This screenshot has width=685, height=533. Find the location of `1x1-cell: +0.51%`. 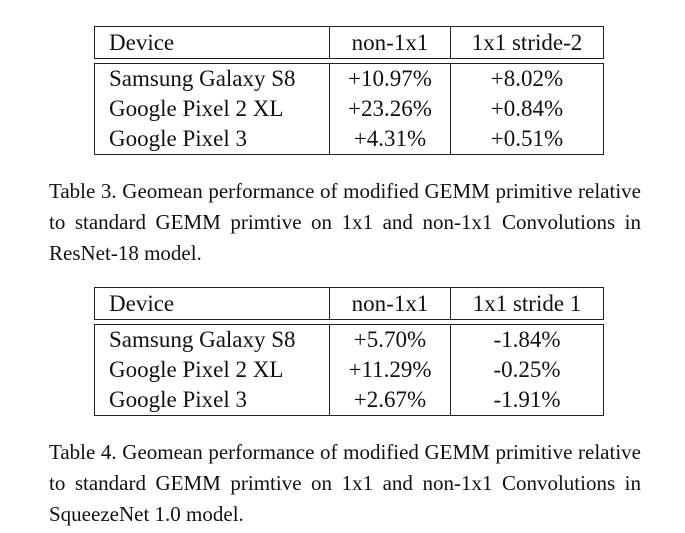

1x1-cell: +0.51% is located at coordinates (527, 139).